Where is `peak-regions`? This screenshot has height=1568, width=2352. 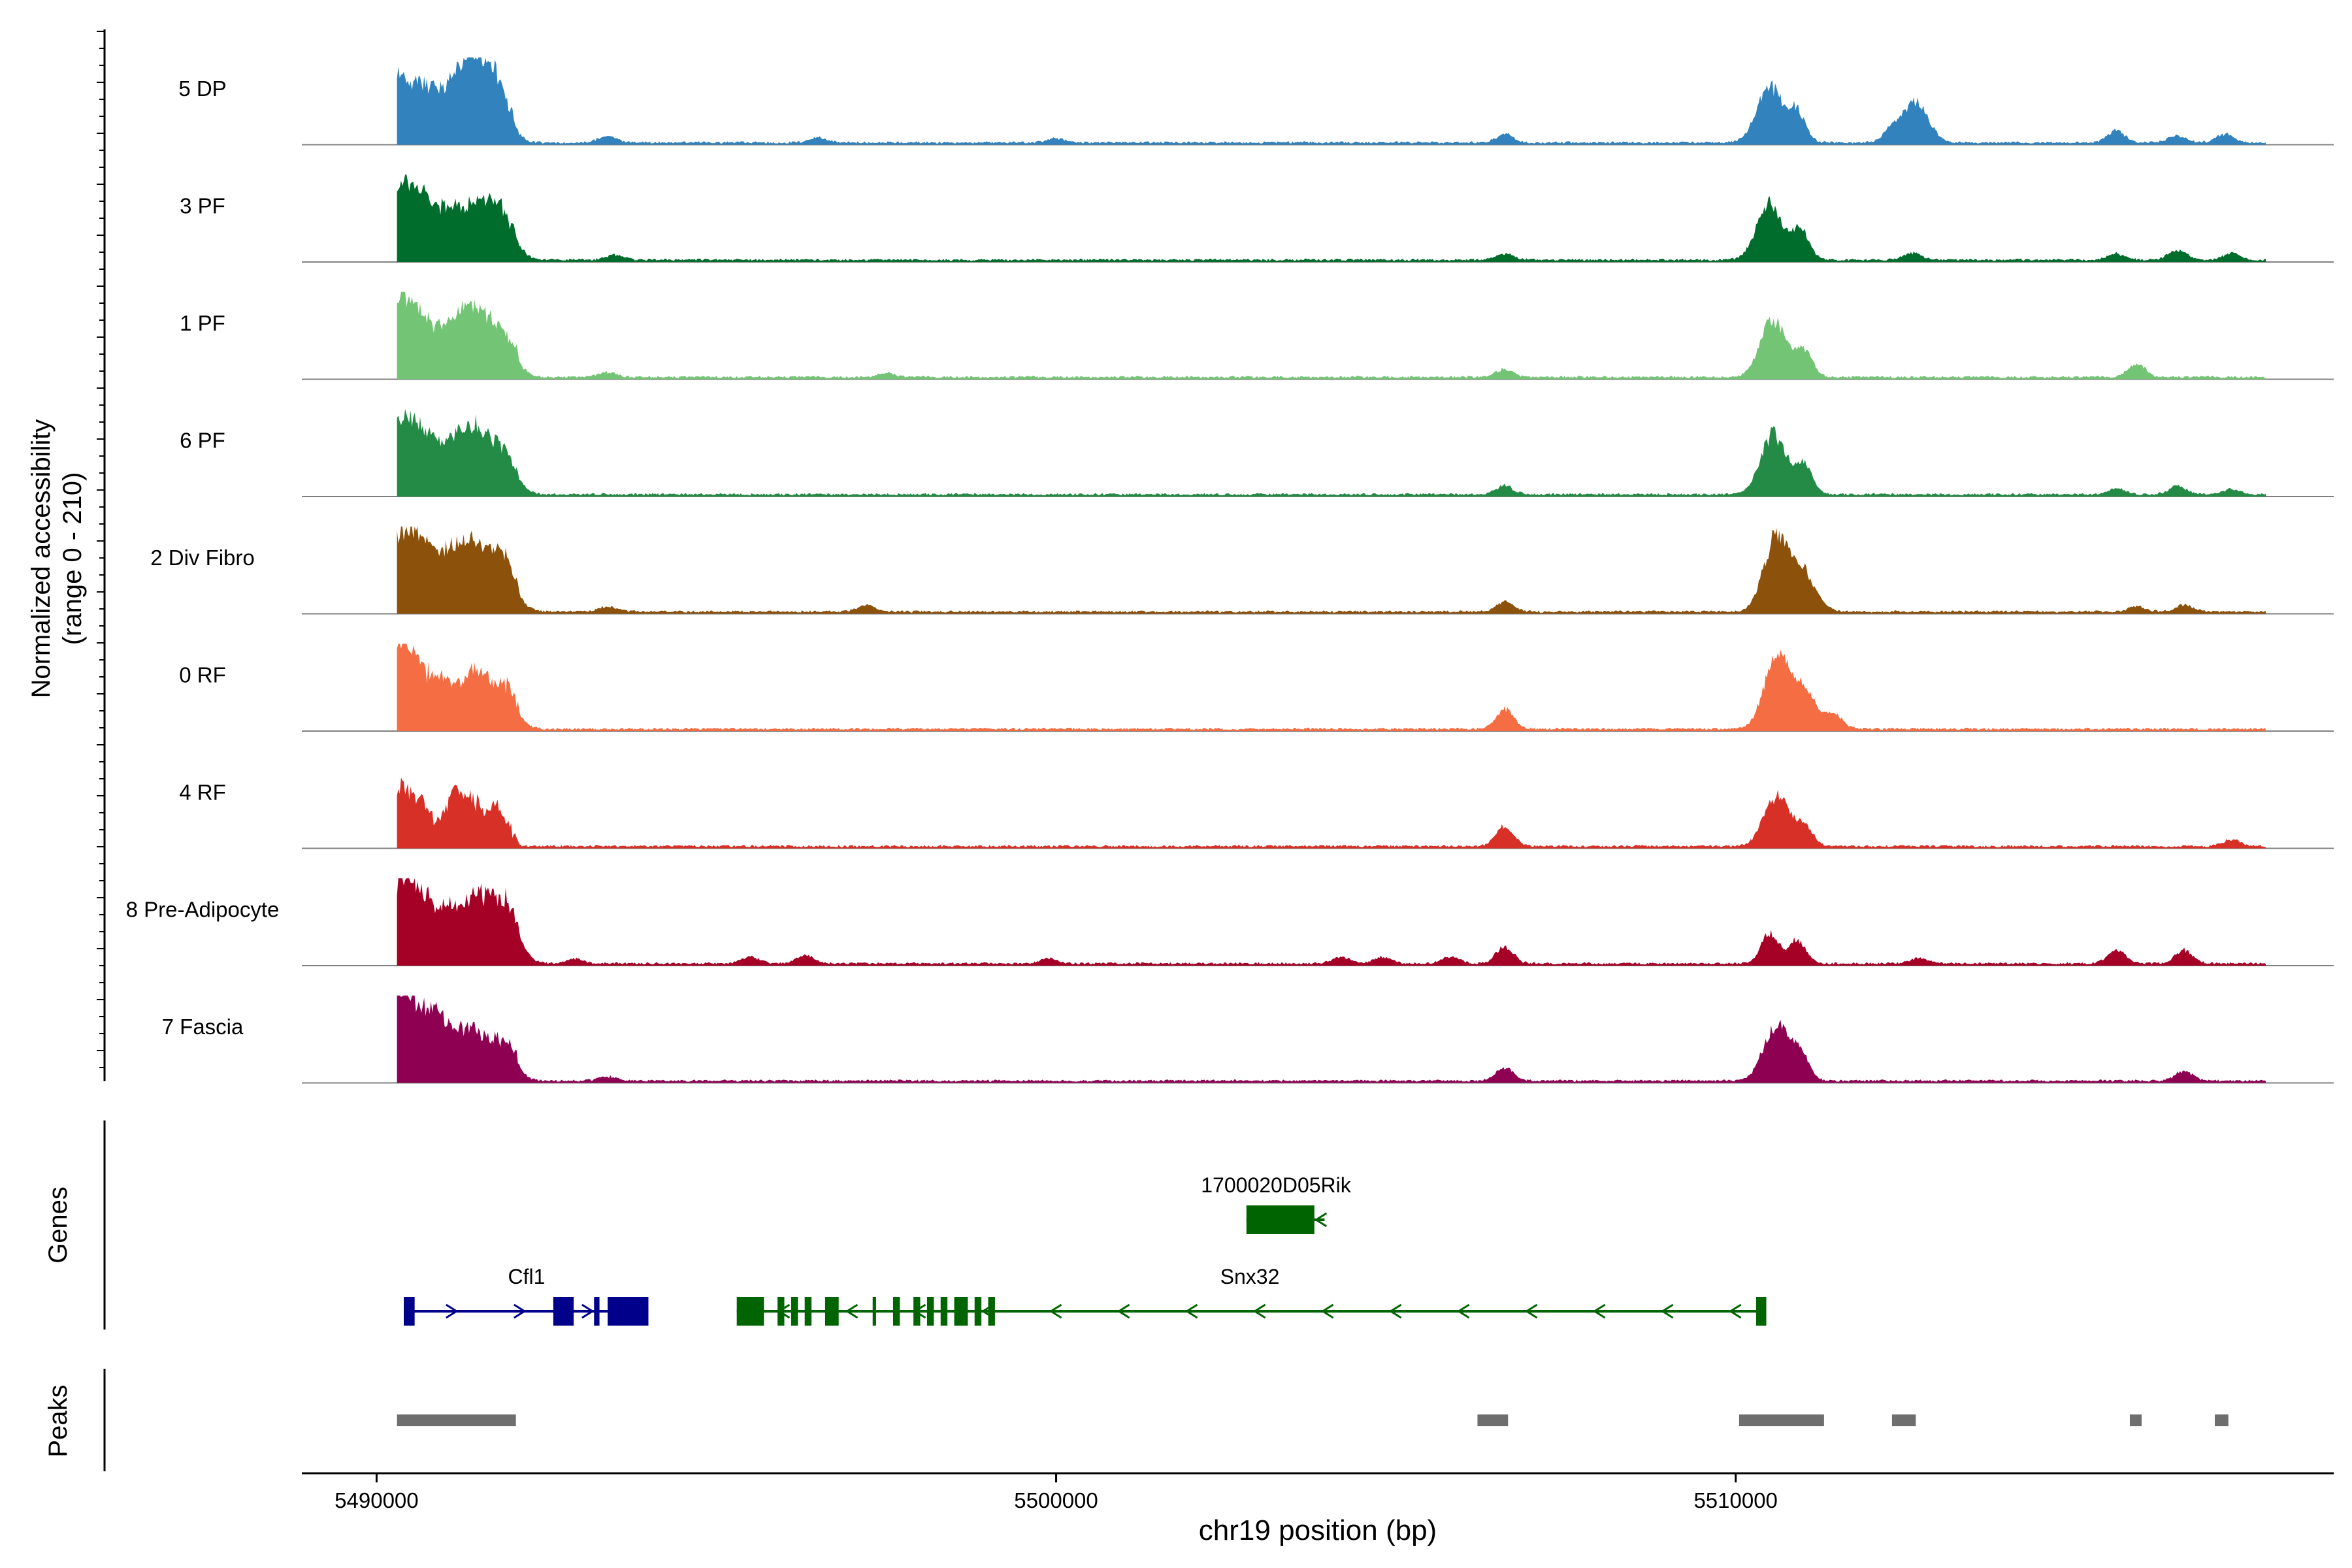
peak-regions is located at coordinates (1313, 1420).